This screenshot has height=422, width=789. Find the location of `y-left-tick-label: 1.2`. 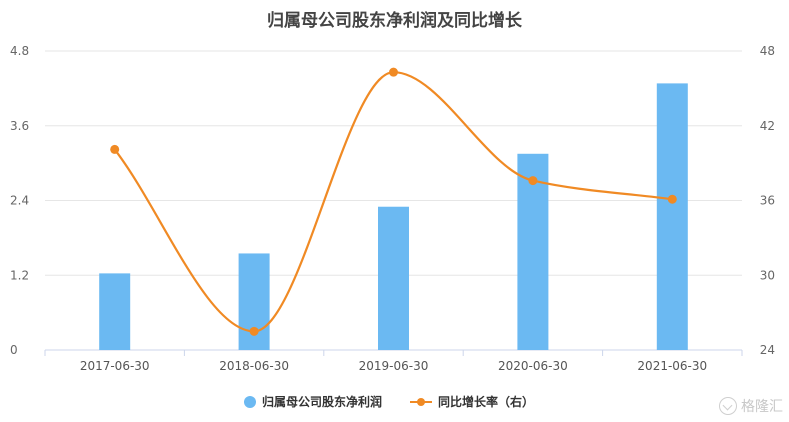

y-left-tick-label: 1.2 is located at coordinates (19, 275).